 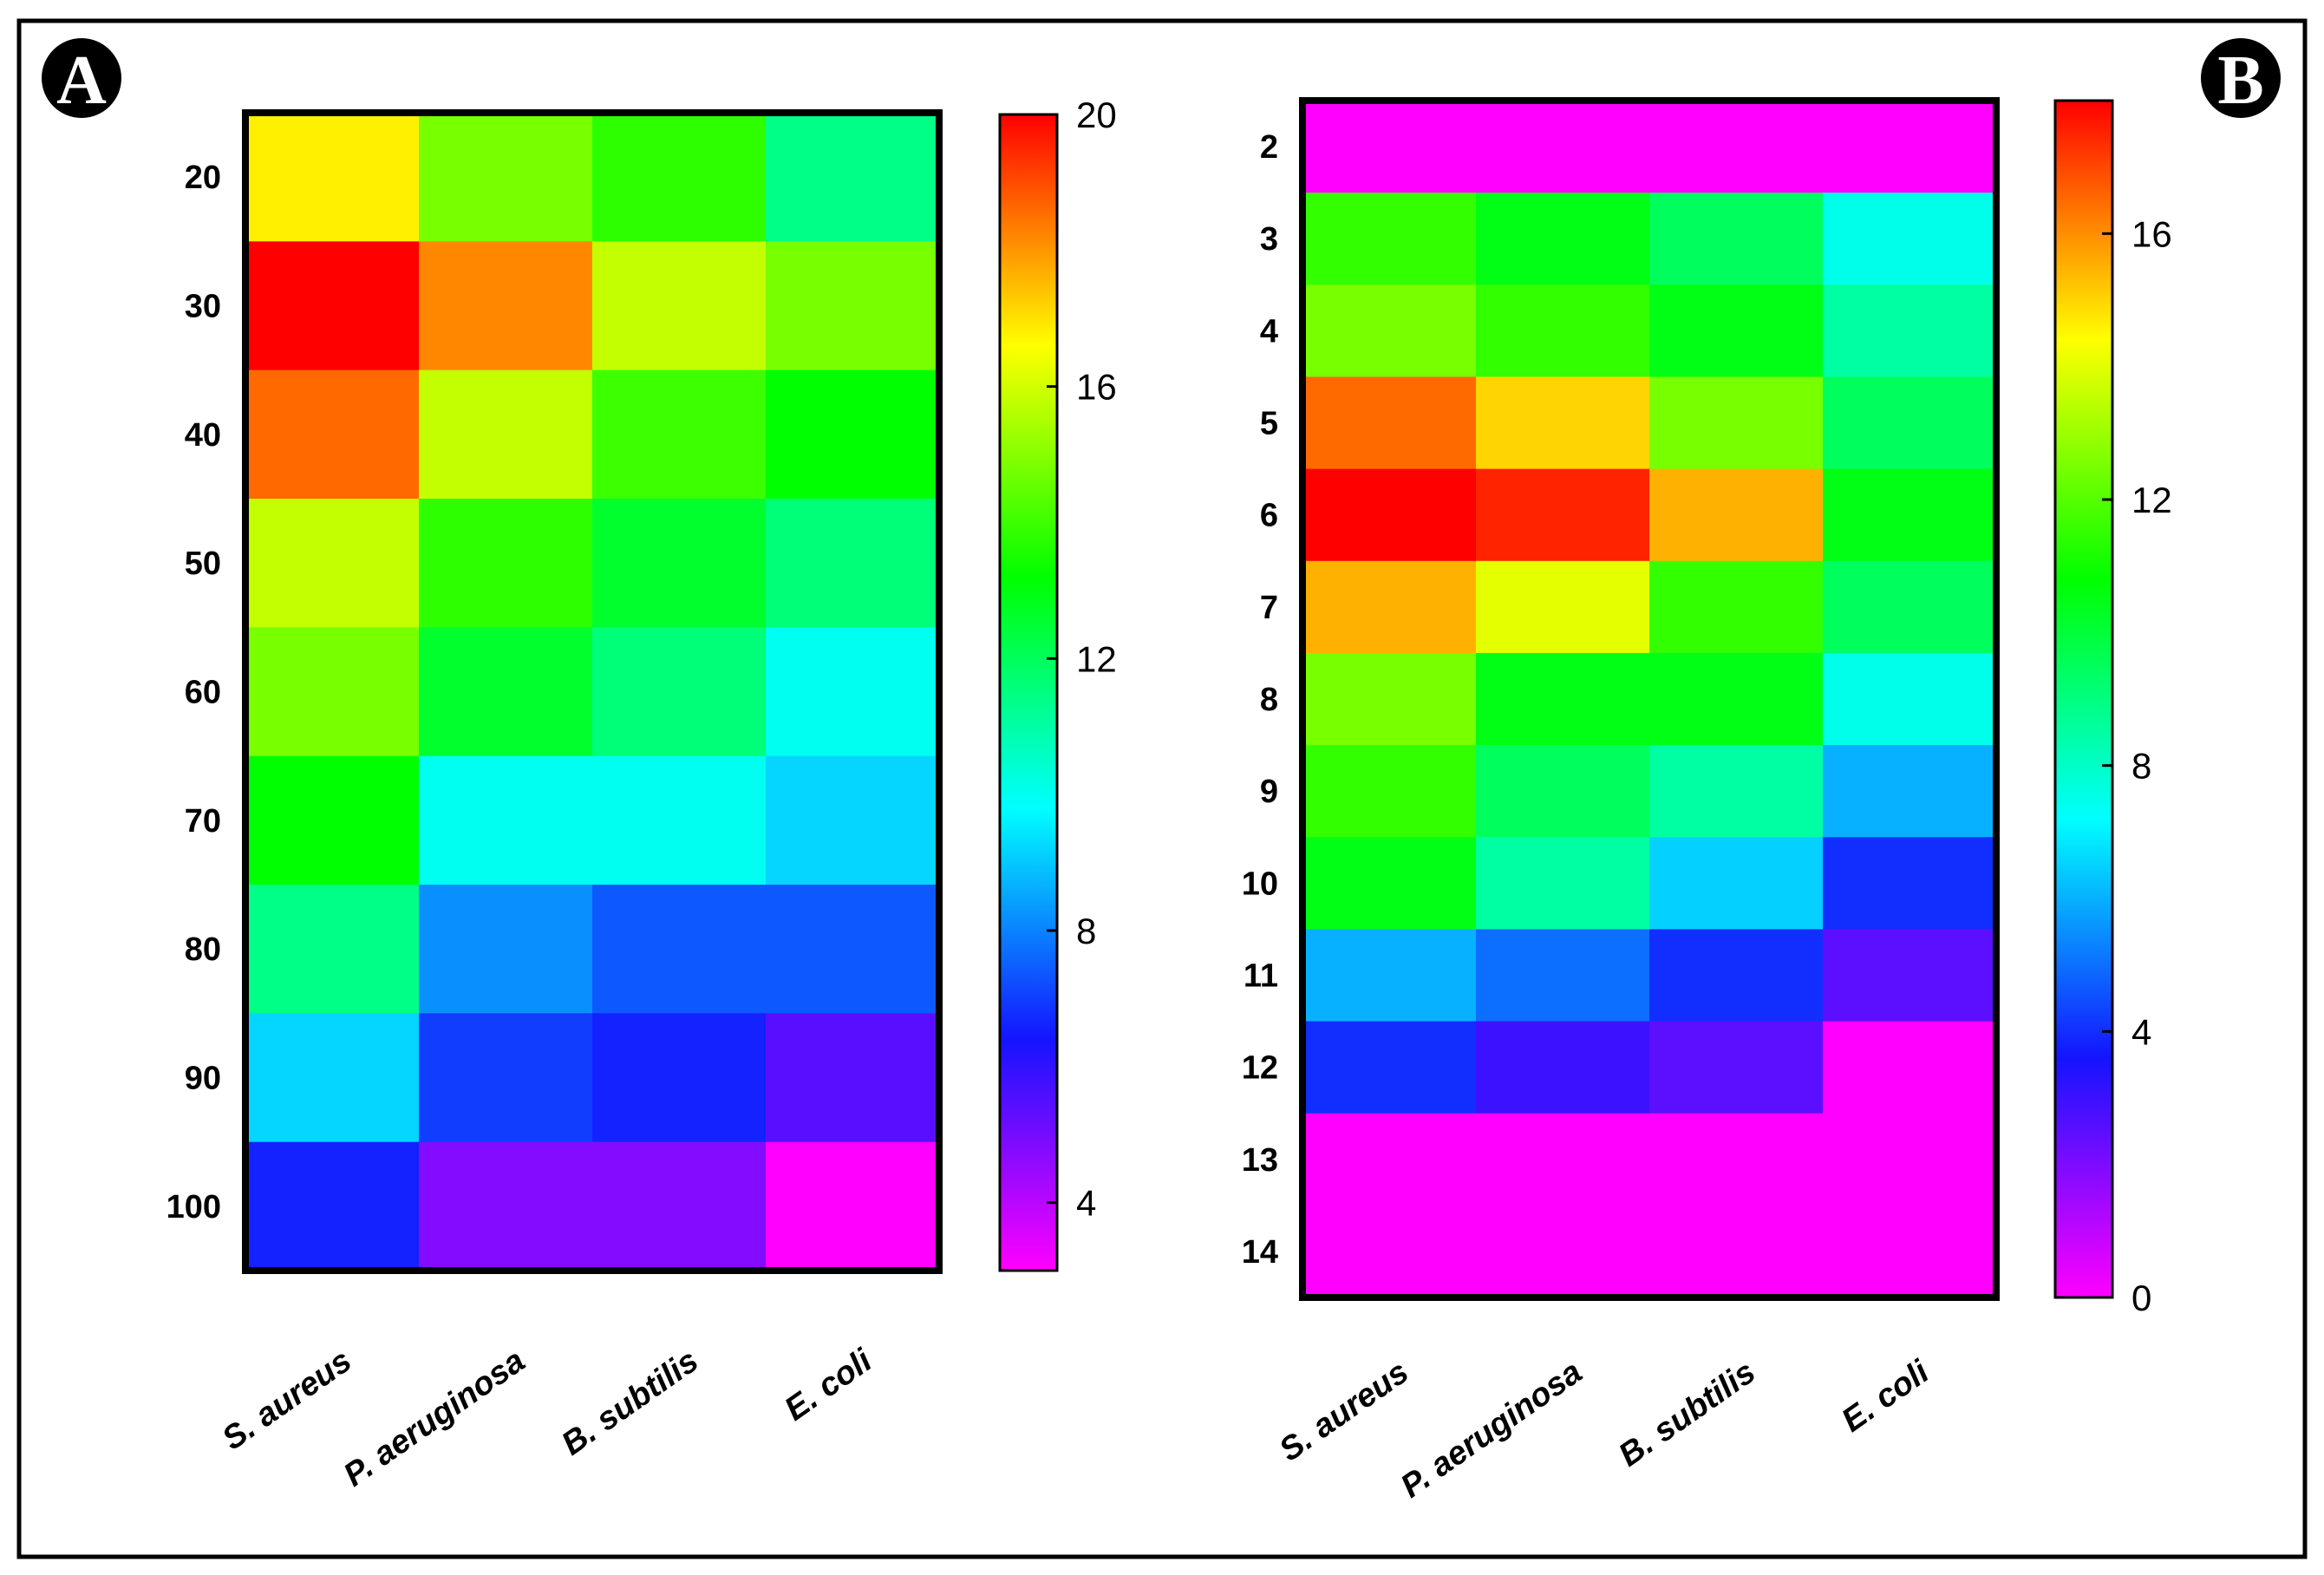 I want to click on colorbar-a-tick-label: 20, so click(x=1096, y=115).